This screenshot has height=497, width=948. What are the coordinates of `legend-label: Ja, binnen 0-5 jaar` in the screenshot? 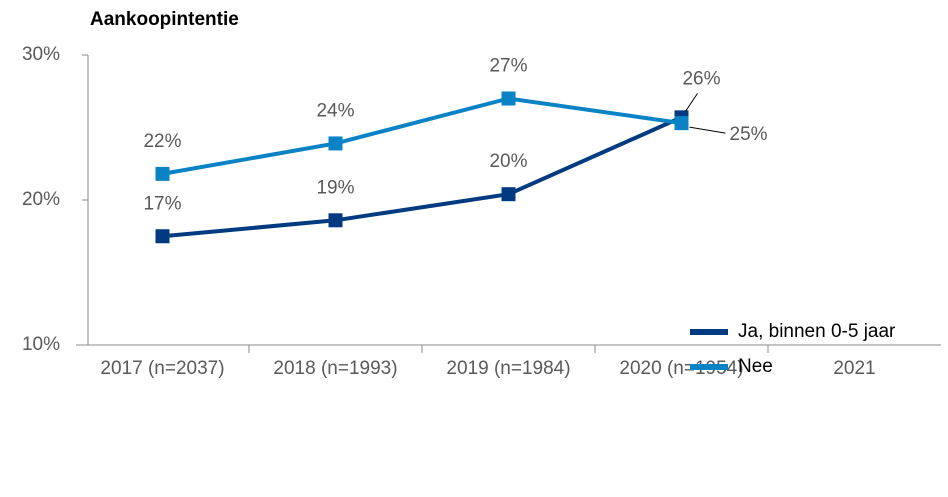 It's located at (817, 331).